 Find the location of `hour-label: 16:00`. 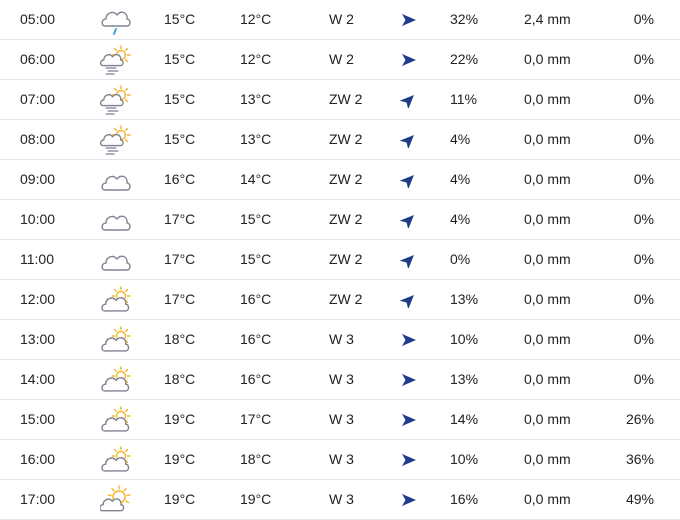

hour-label: 16:00 is located at coordinates (38, 459).